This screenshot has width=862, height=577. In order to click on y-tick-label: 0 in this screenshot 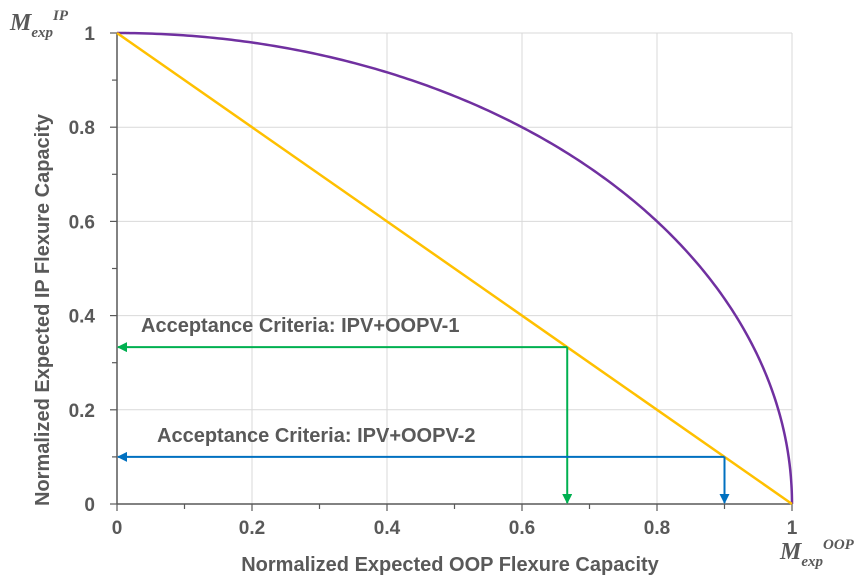, I will do `click(89, 505)`.